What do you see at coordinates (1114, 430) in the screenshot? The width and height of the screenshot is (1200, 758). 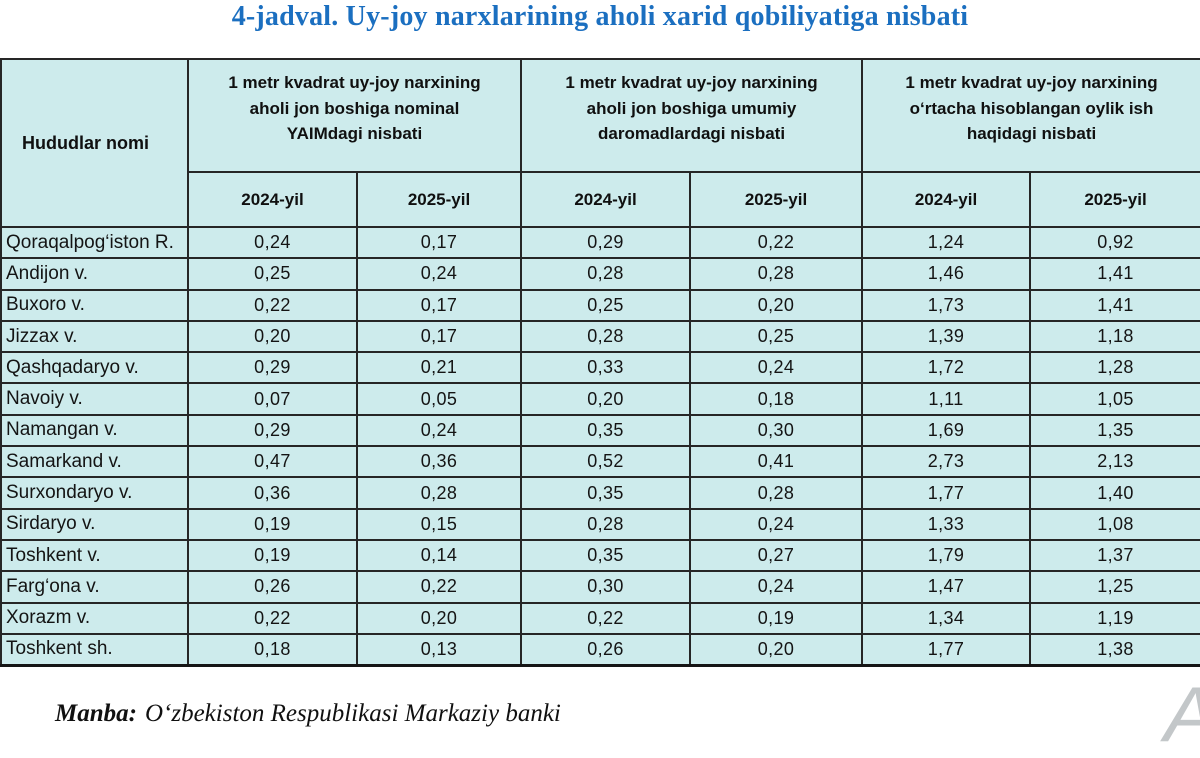 I see `value-cell: 1,35` at bounding box center [1114, 430].